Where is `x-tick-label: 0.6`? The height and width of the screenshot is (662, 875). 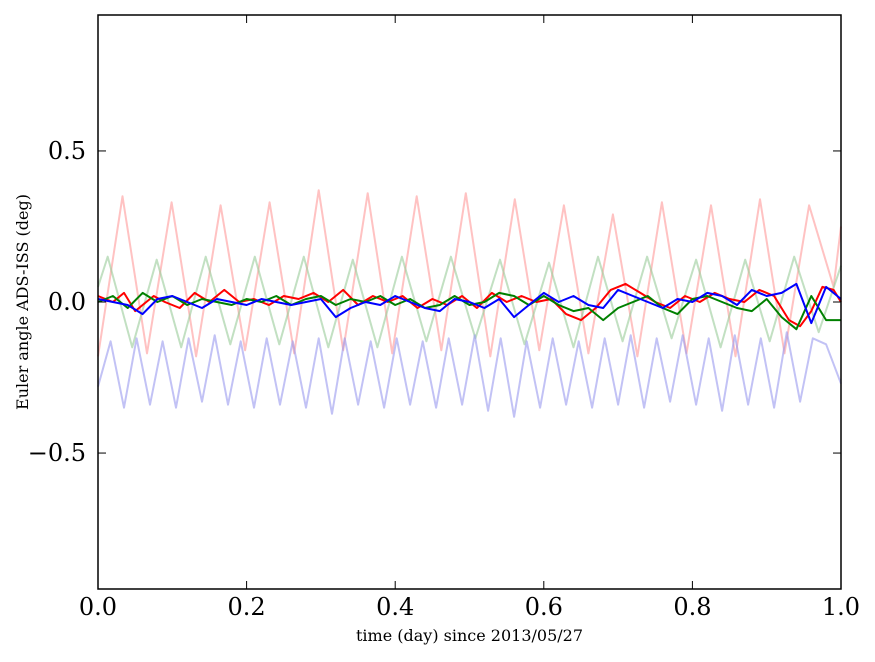 x-tick-label: 0.6 is located at coordinates (544, 607).